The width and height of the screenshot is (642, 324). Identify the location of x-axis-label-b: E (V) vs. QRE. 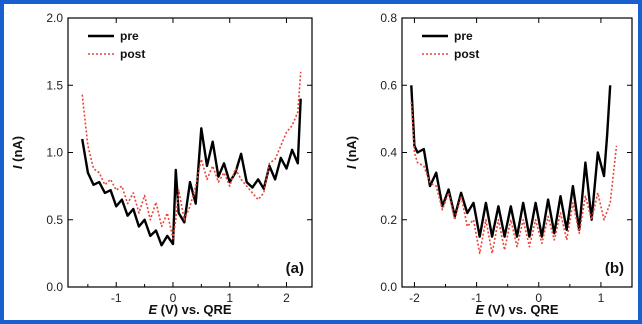
(516, 309).